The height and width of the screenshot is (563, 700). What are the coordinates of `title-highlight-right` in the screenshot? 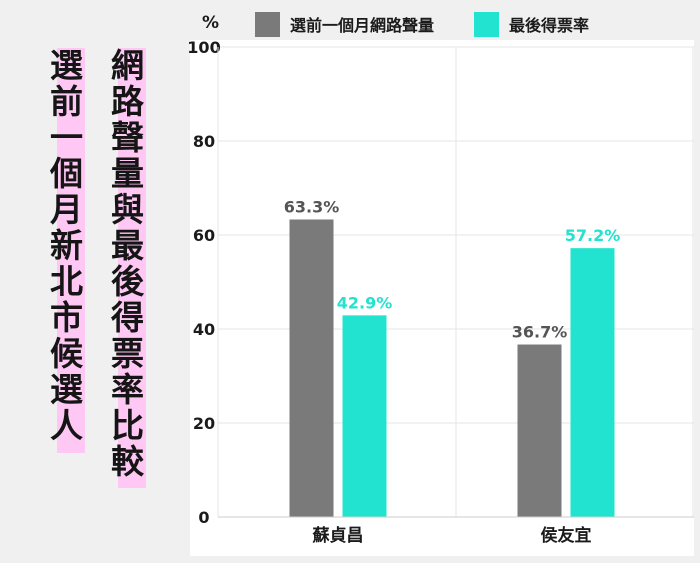 It's located at (132, 268).